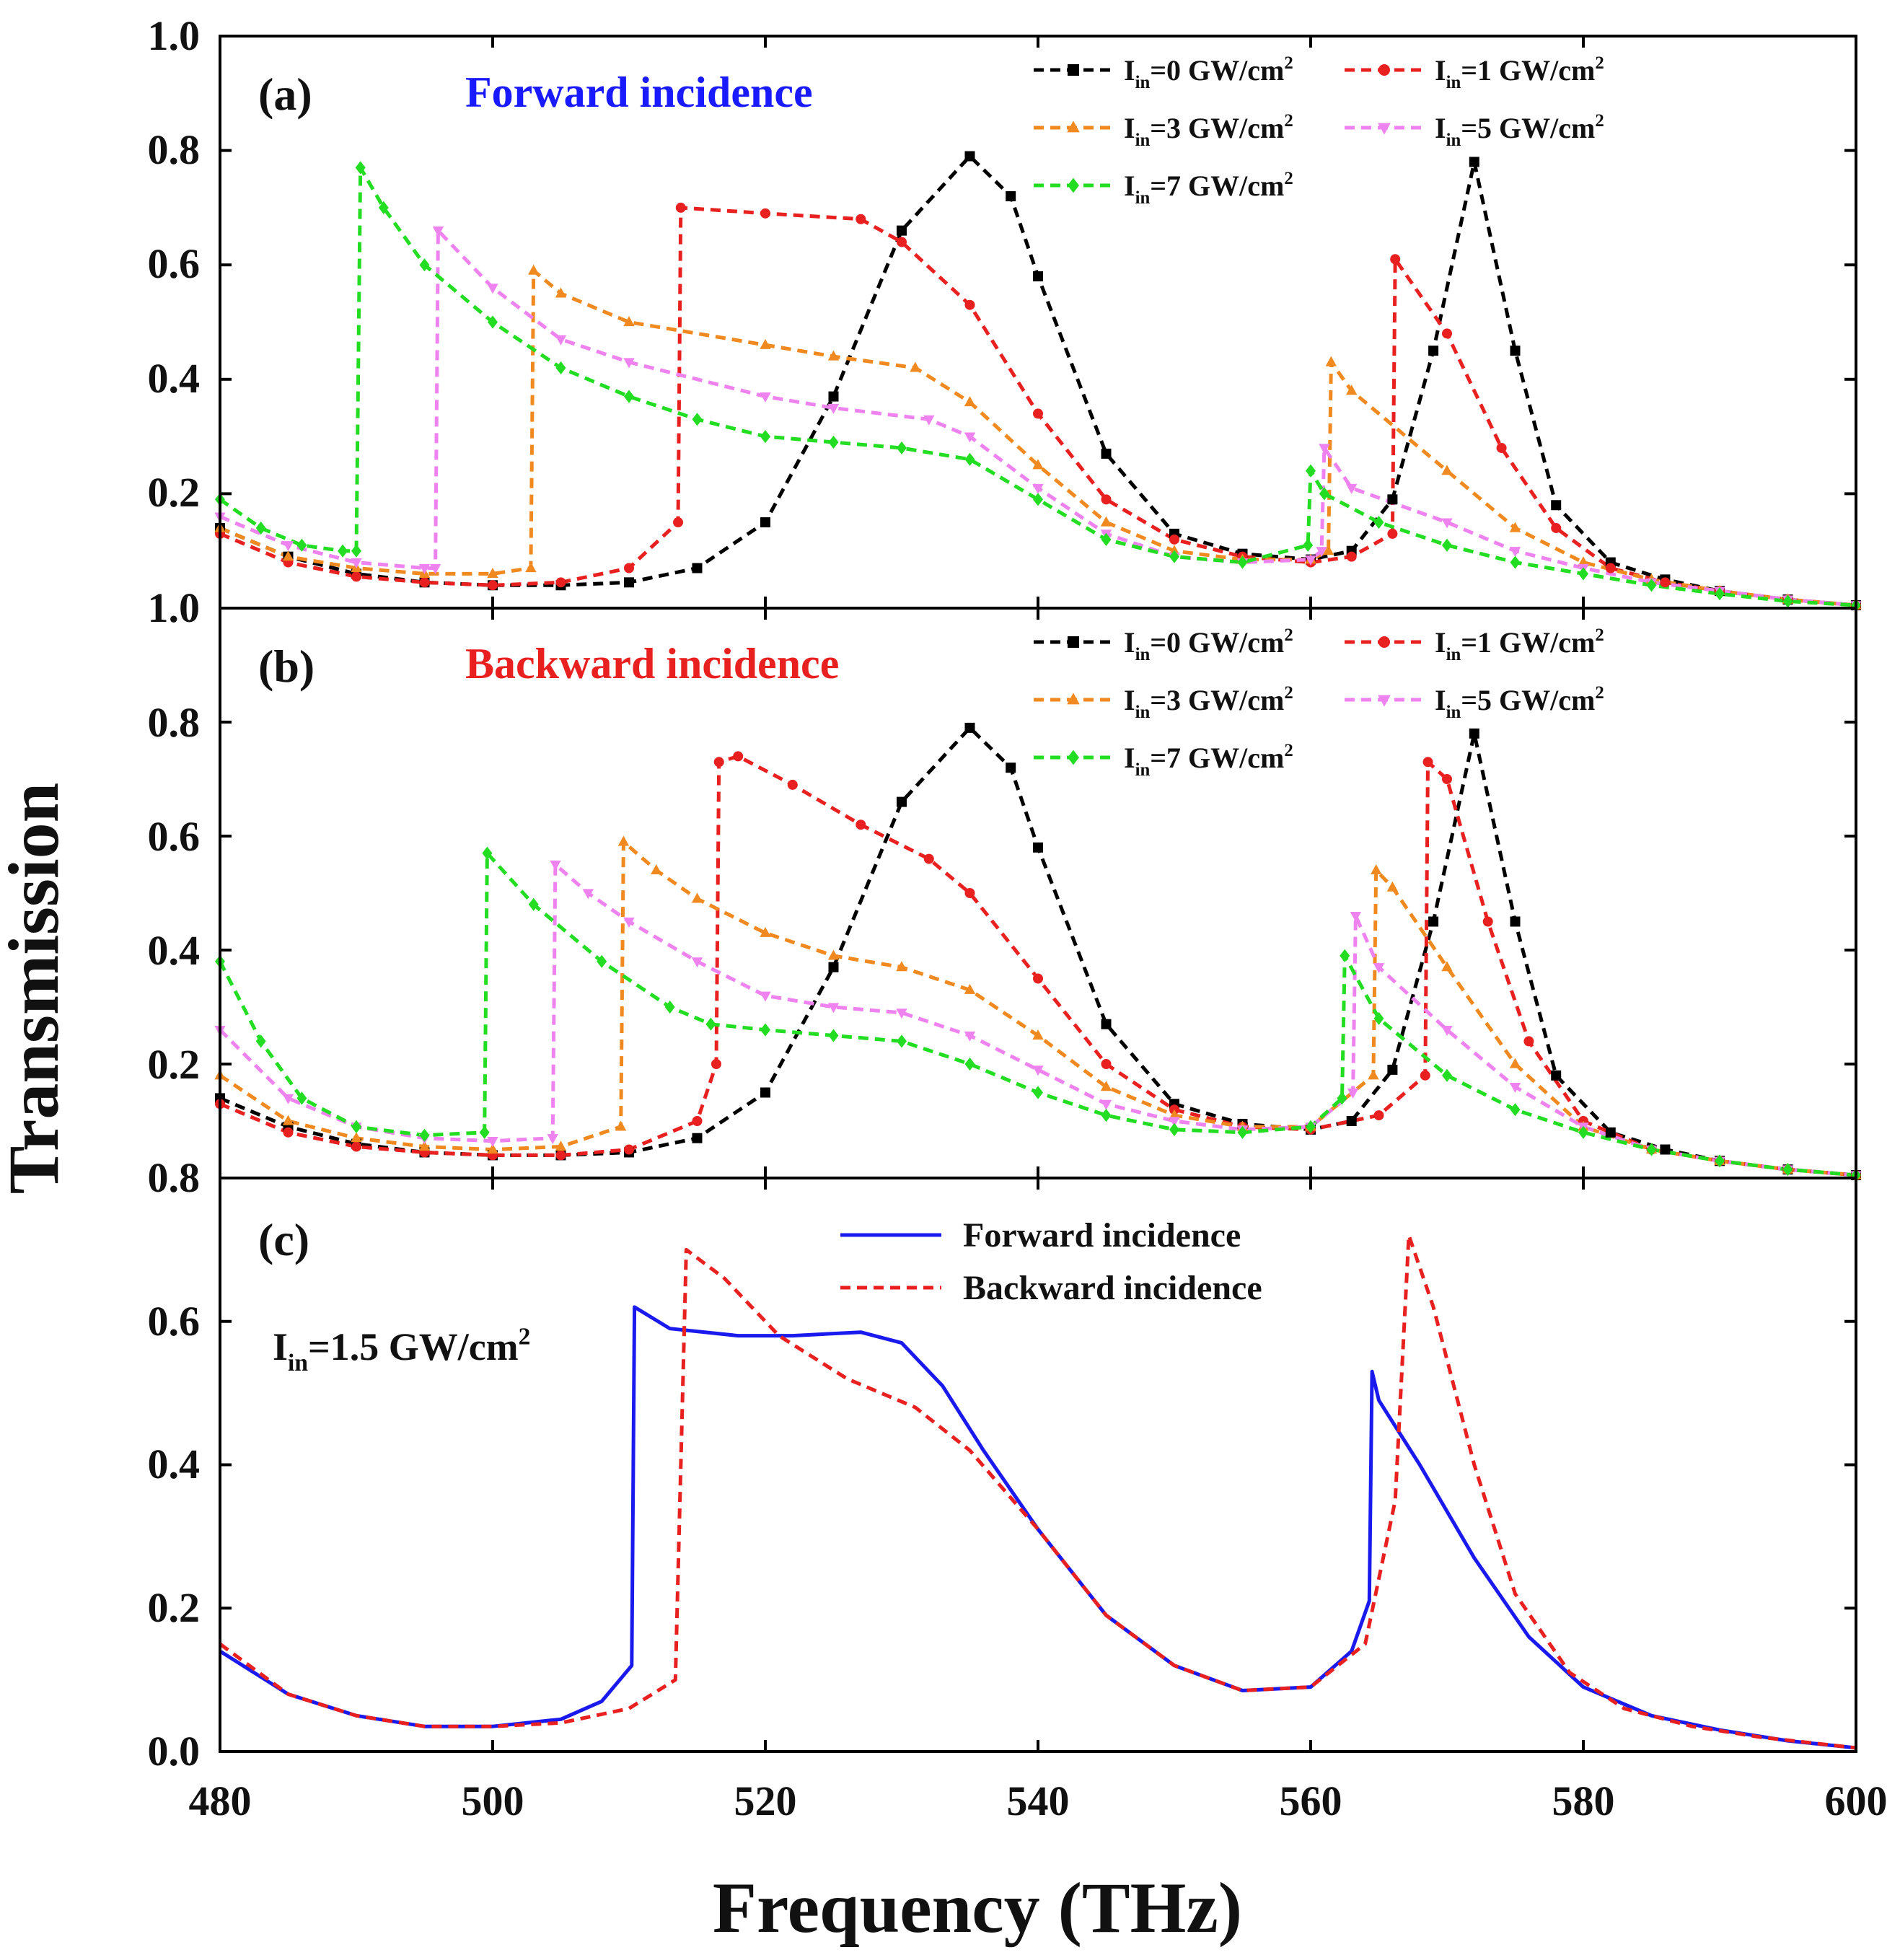  Describe the element at coordinates (1208, 644) in the screenshot. I see `panel-b-legend-label-0: Iin=0 GW/cm2` at that location.